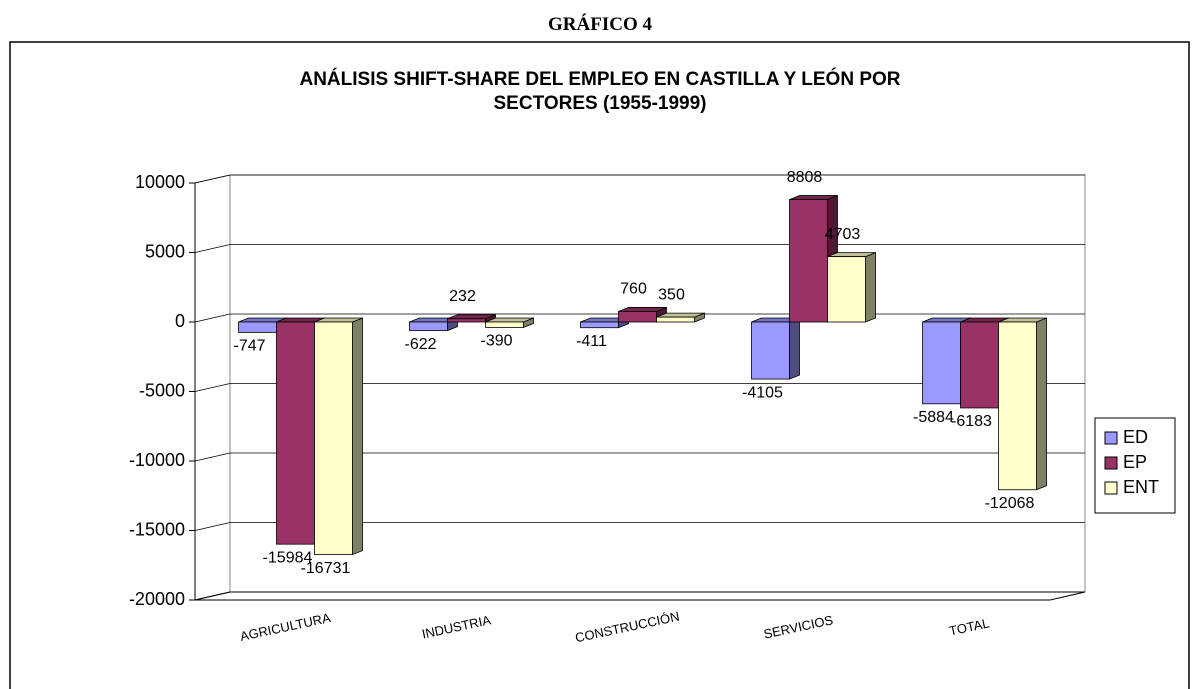 Image resolution: width=1200 pixels, height=689 pixels. What do you see at coordinates (843, 234) in the screenshot?
I see `data-label: 4703` at bounding box center [843, 234].